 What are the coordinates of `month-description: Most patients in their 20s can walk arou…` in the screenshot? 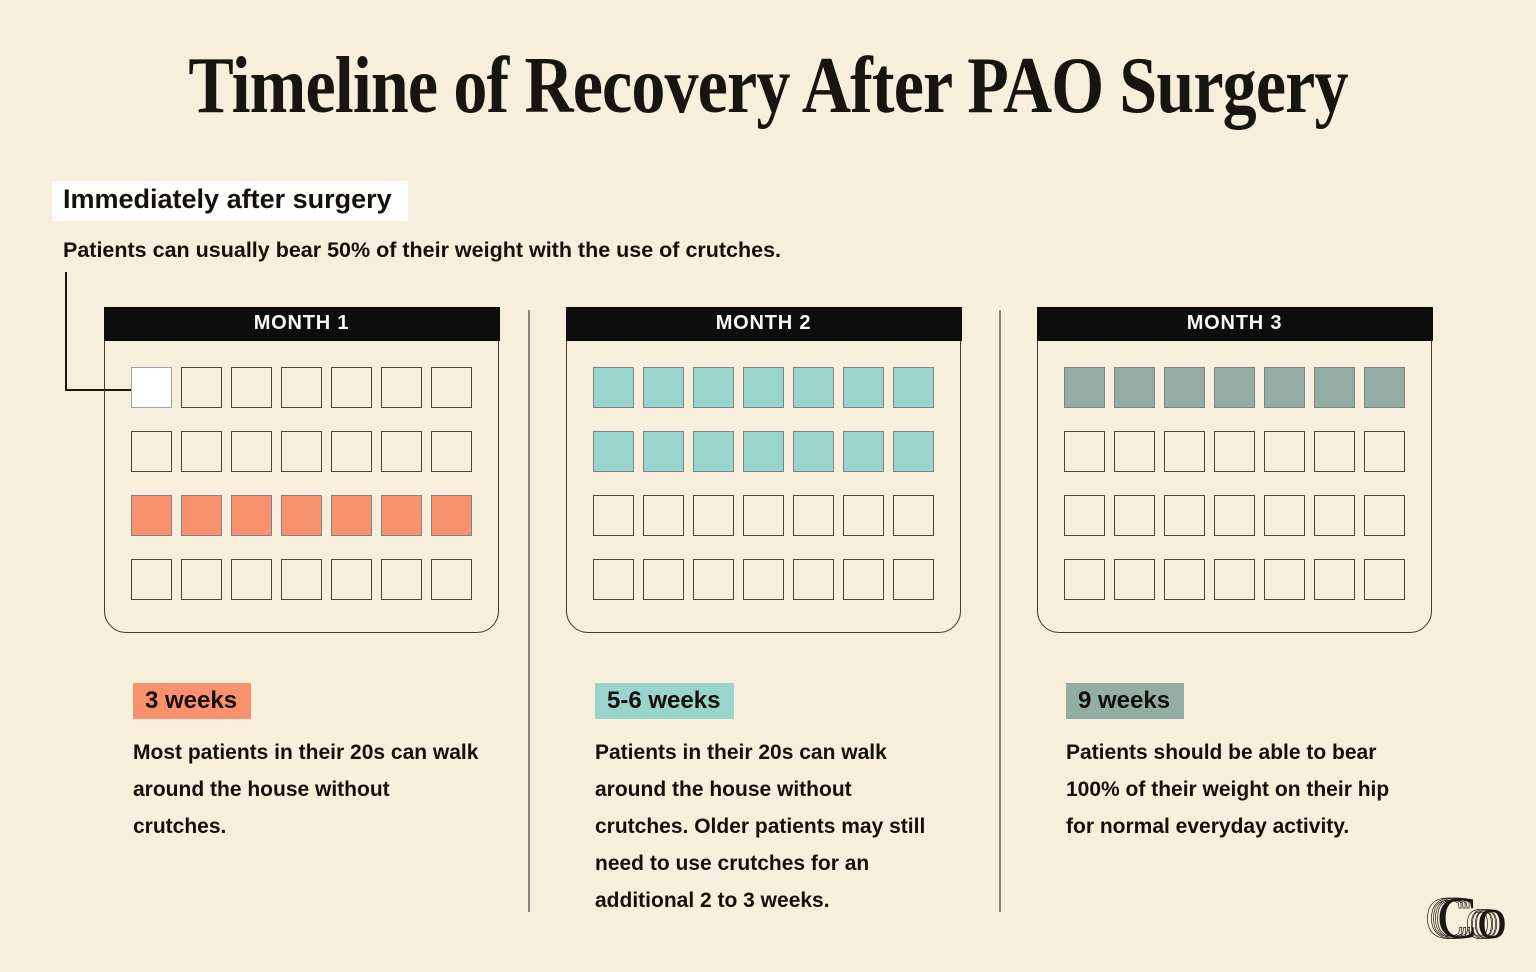 It's located at (306, 789).